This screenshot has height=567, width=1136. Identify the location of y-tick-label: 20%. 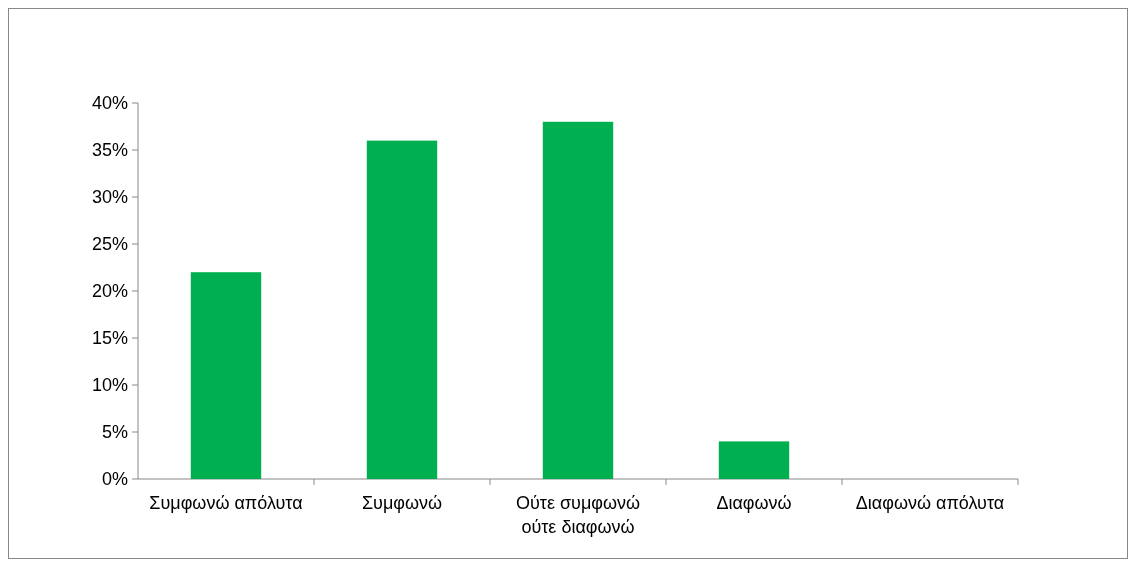
(109, 291).